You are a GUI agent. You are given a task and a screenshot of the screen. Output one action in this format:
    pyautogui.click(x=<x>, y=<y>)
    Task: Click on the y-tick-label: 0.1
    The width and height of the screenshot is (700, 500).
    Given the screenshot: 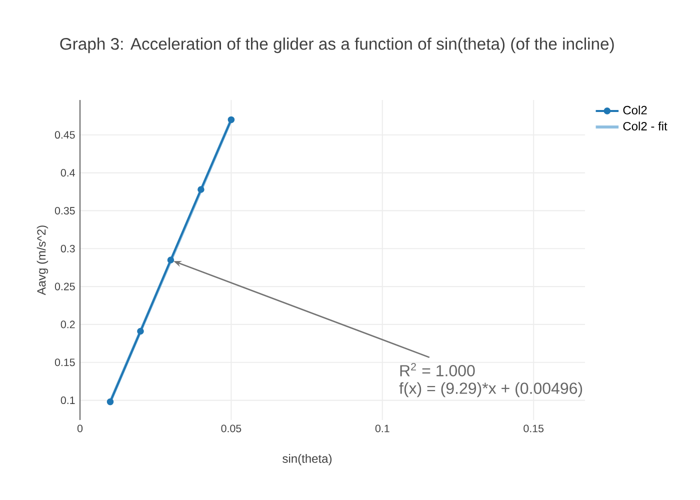 What is the action you would take?
    pyautogui.click(x=67, y=400)
    